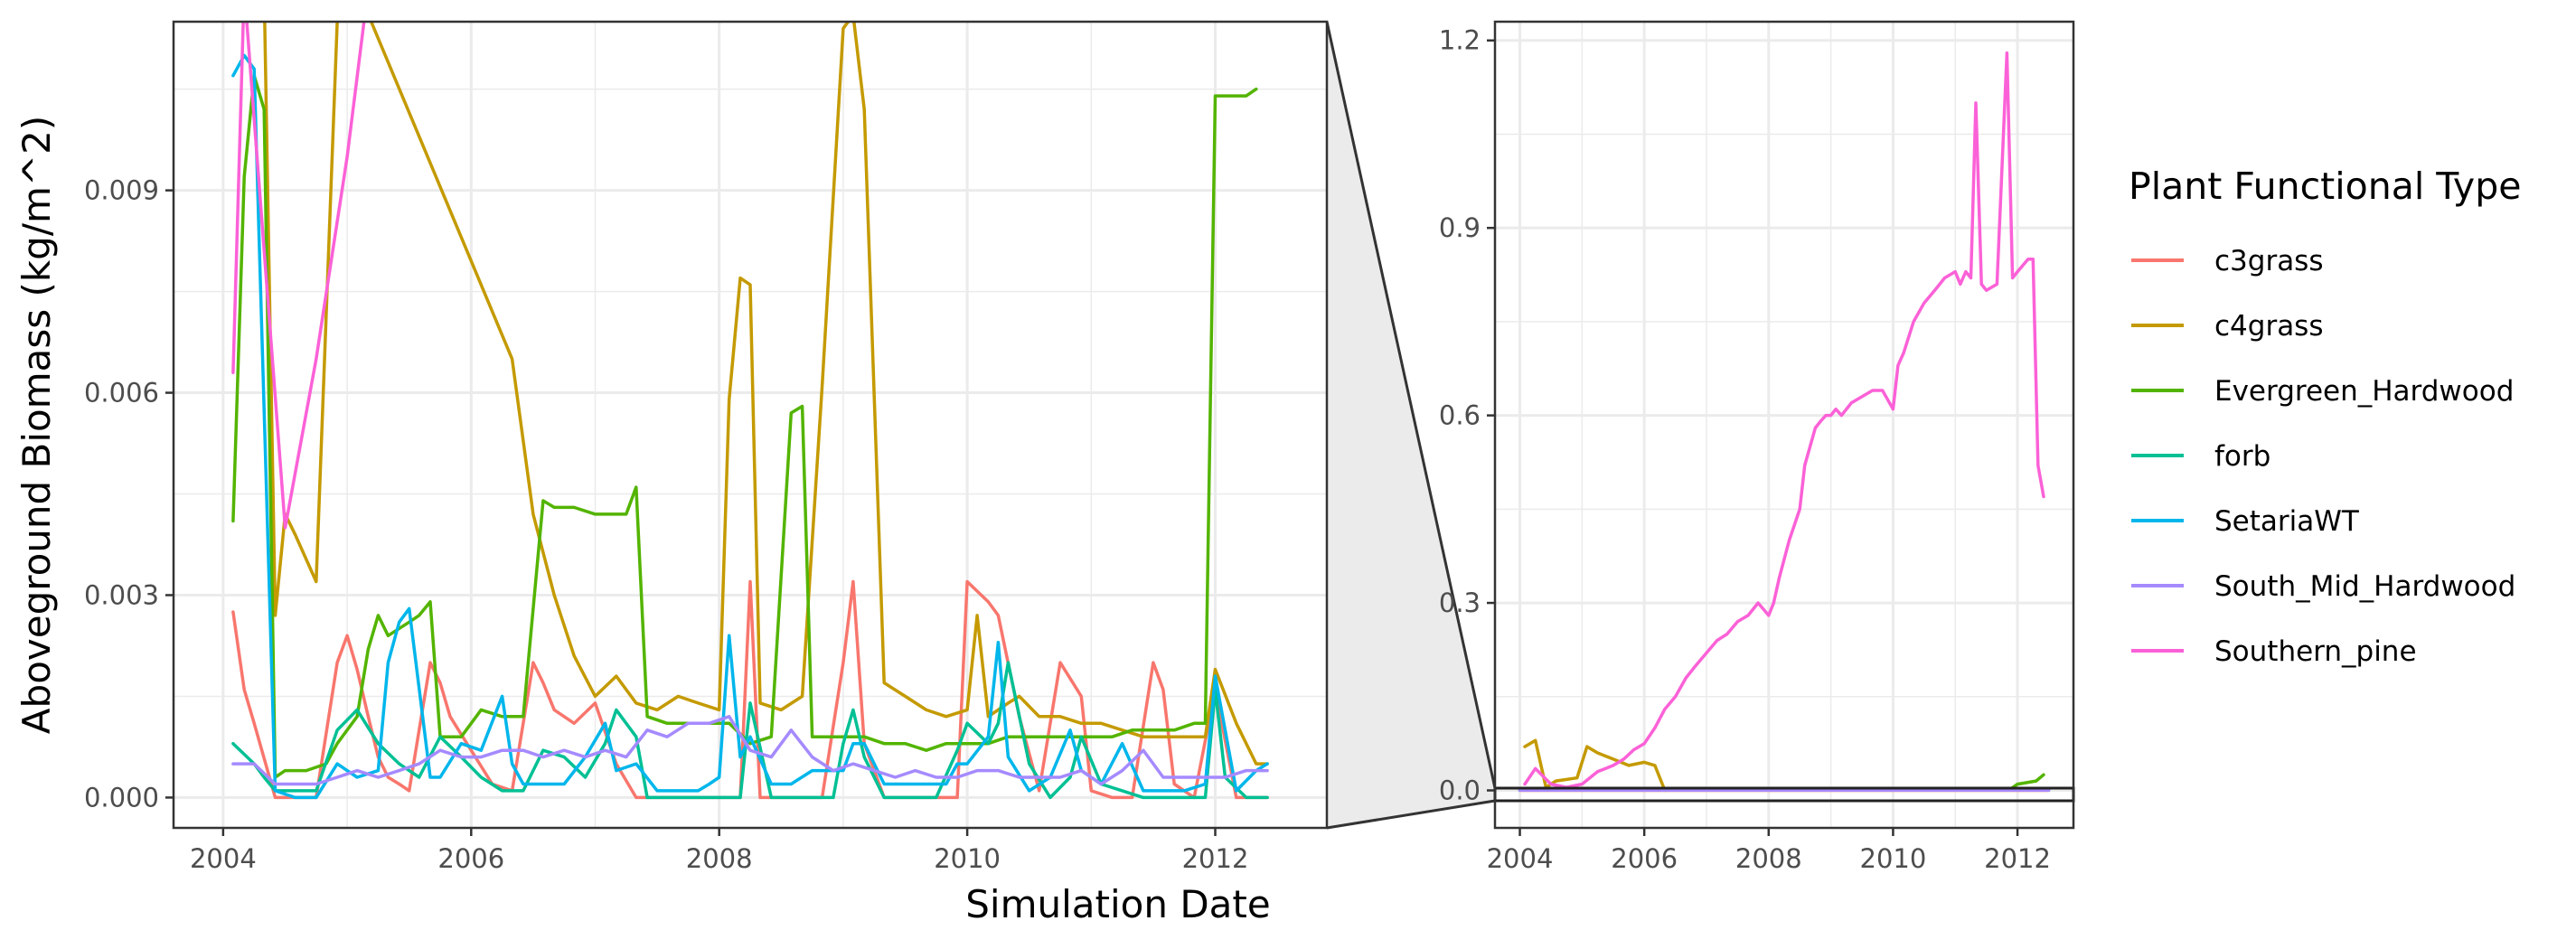 The image size is (2576, 949). What do you see at coordinates (2269, 327) in the screenshot?
I see `legend-label: c4grass` at bounding box center [2269, 327].